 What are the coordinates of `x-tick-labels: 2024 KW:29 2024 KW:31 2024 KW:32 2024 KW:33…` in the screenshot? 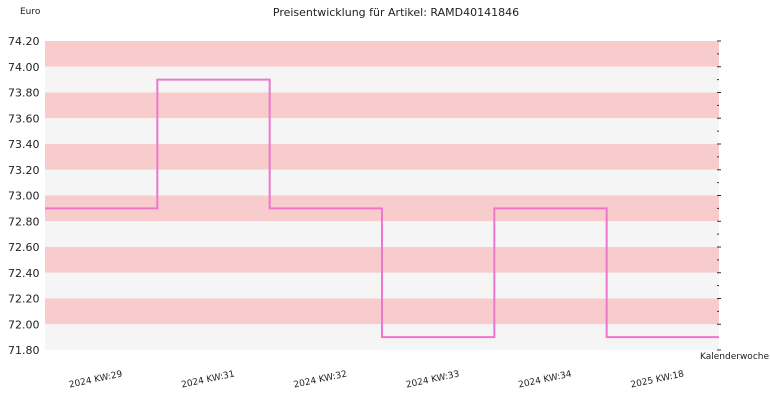 It's located at (376, 379).